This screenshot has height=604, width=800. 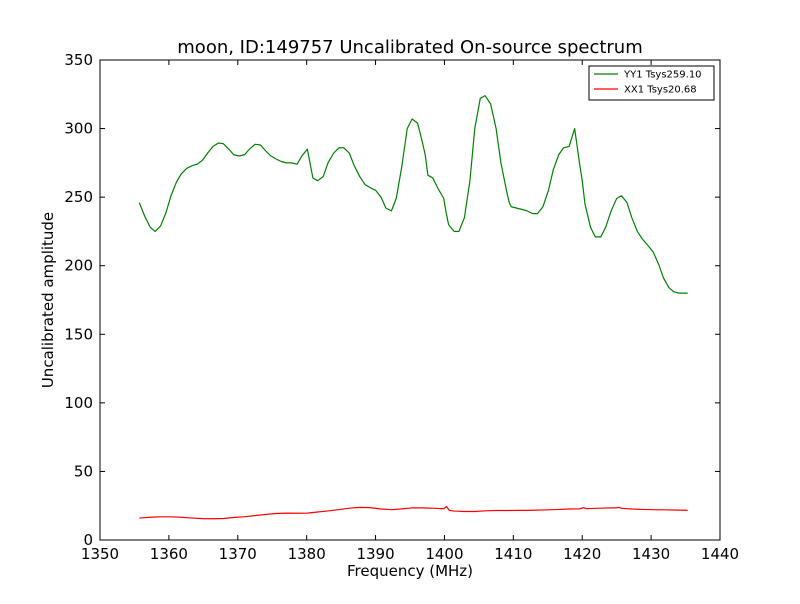 I want to click on legend-label: XX1 Tsys20.68, so click(x=660, y=90).